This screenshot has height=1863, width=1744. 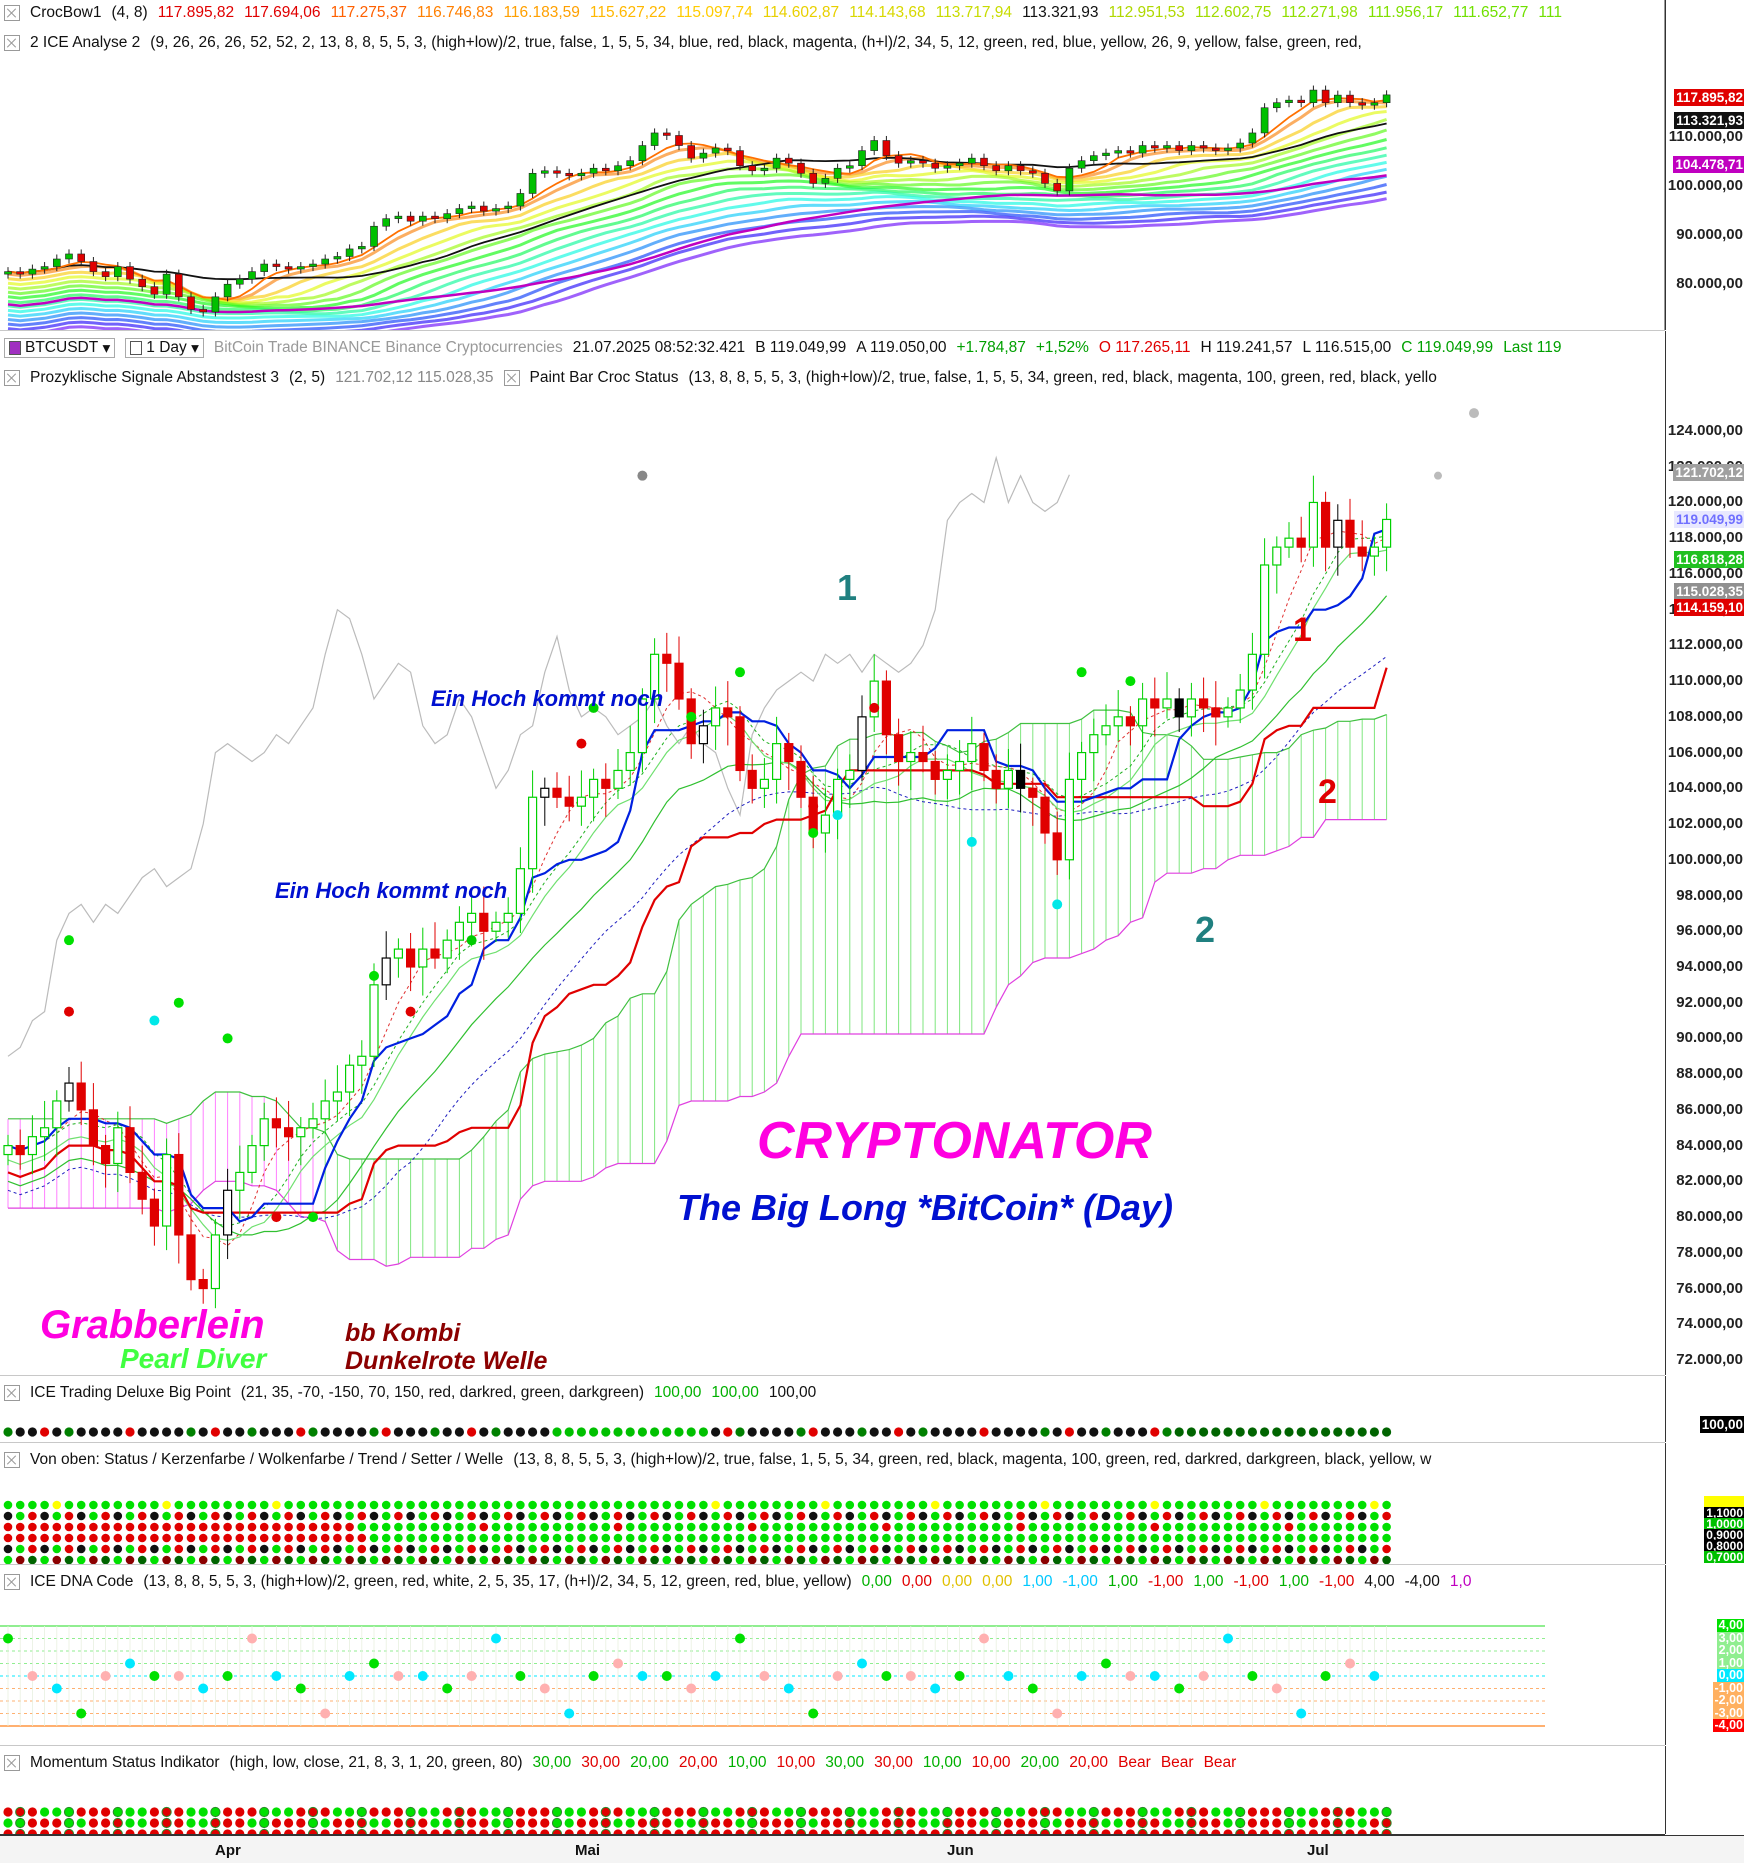 I want to click on ribbon-line, so click(x=697, y=234).